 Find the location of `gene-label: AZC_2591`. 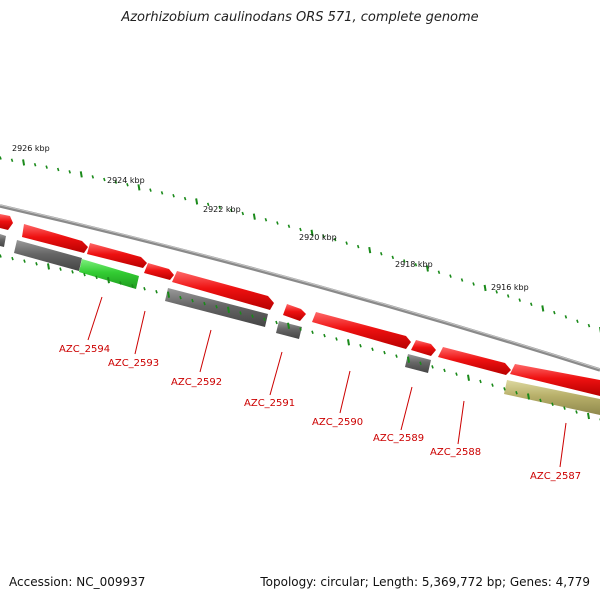

gene-label: AZC_2591 is located at coordinates (269, 403).